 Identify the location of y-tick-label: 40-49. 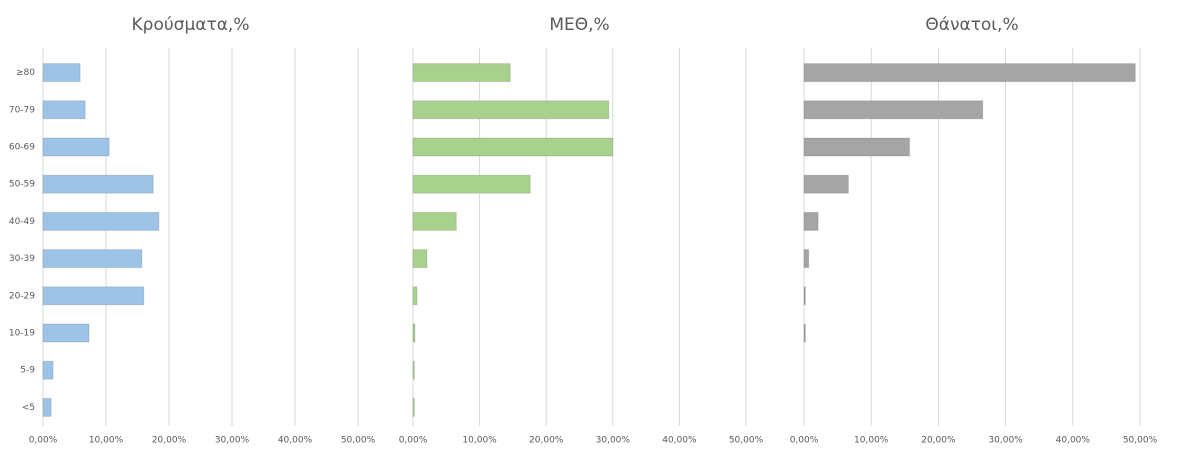
(22, 222).